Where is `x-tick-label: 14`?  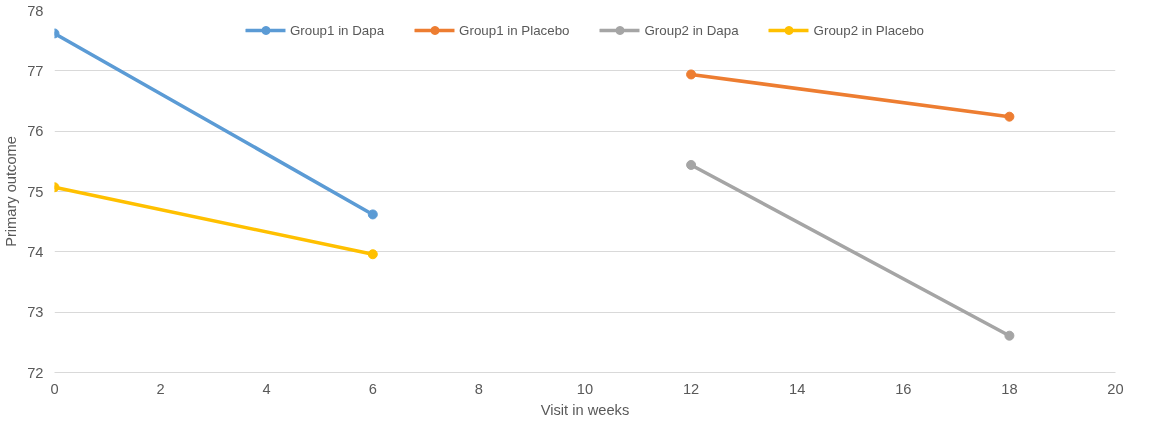 x-tick-label: 14 is located at coordinates (797, 388).